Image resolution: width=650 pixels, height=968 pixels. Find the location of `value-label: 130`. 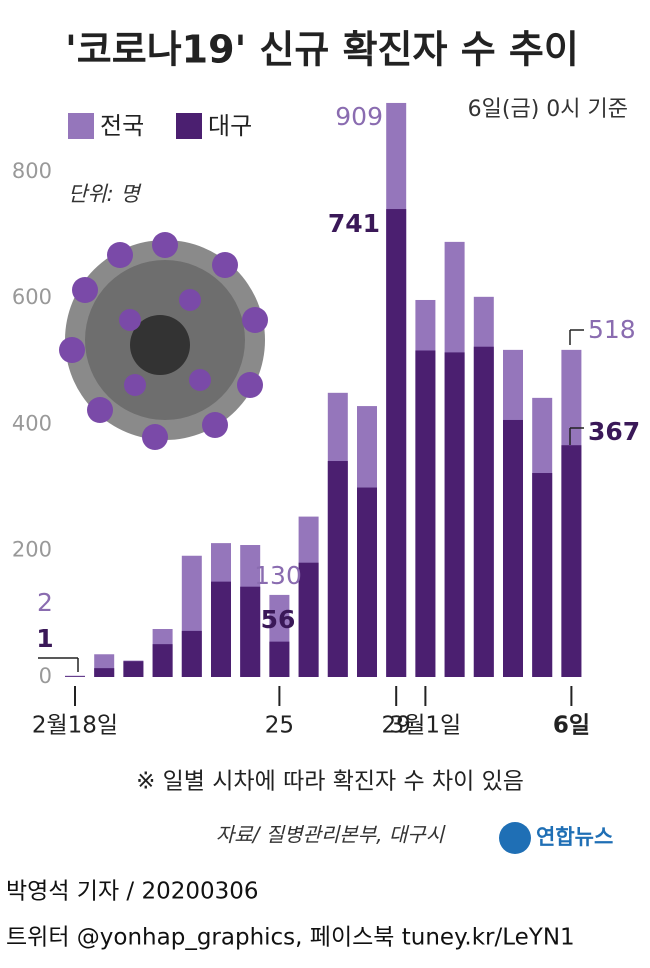

value-label: 130 is located at coordinates (278, 575).